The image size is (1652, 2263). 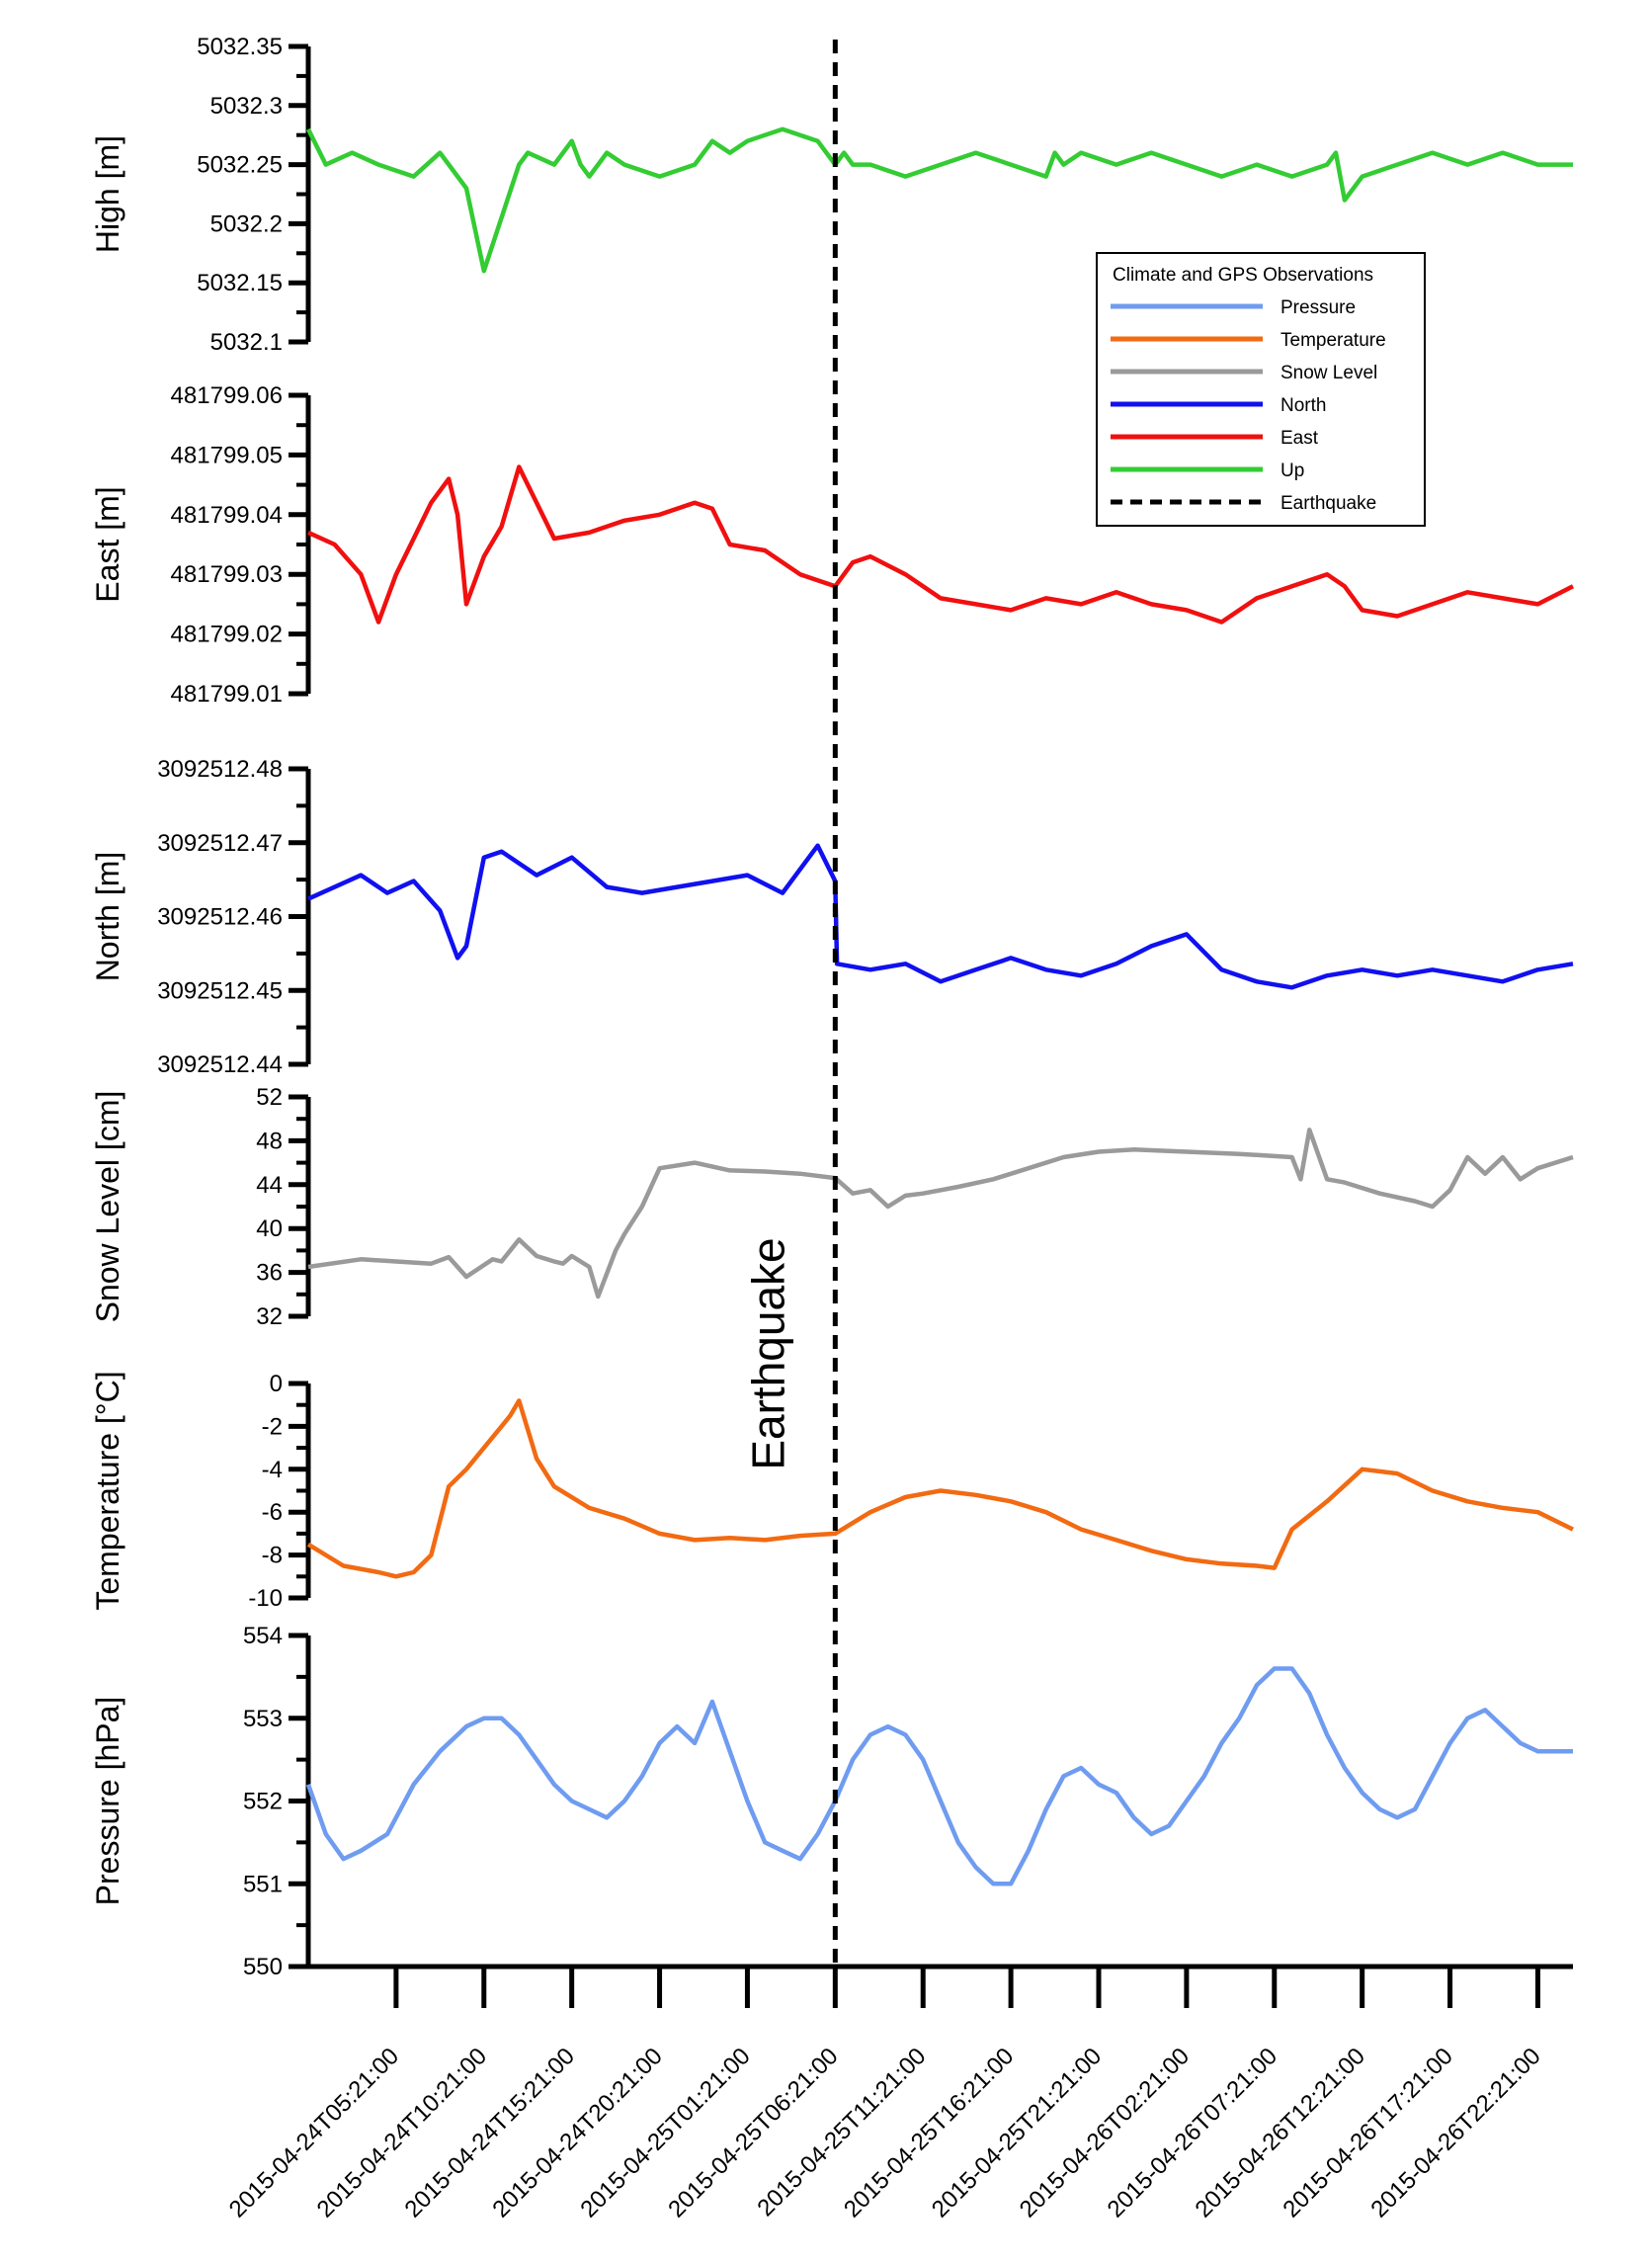 What do you see at coordinates (767, 1353) in the screenshot?
I see `earthquake-label: Earthquake` at bounding box center [767, 1353].